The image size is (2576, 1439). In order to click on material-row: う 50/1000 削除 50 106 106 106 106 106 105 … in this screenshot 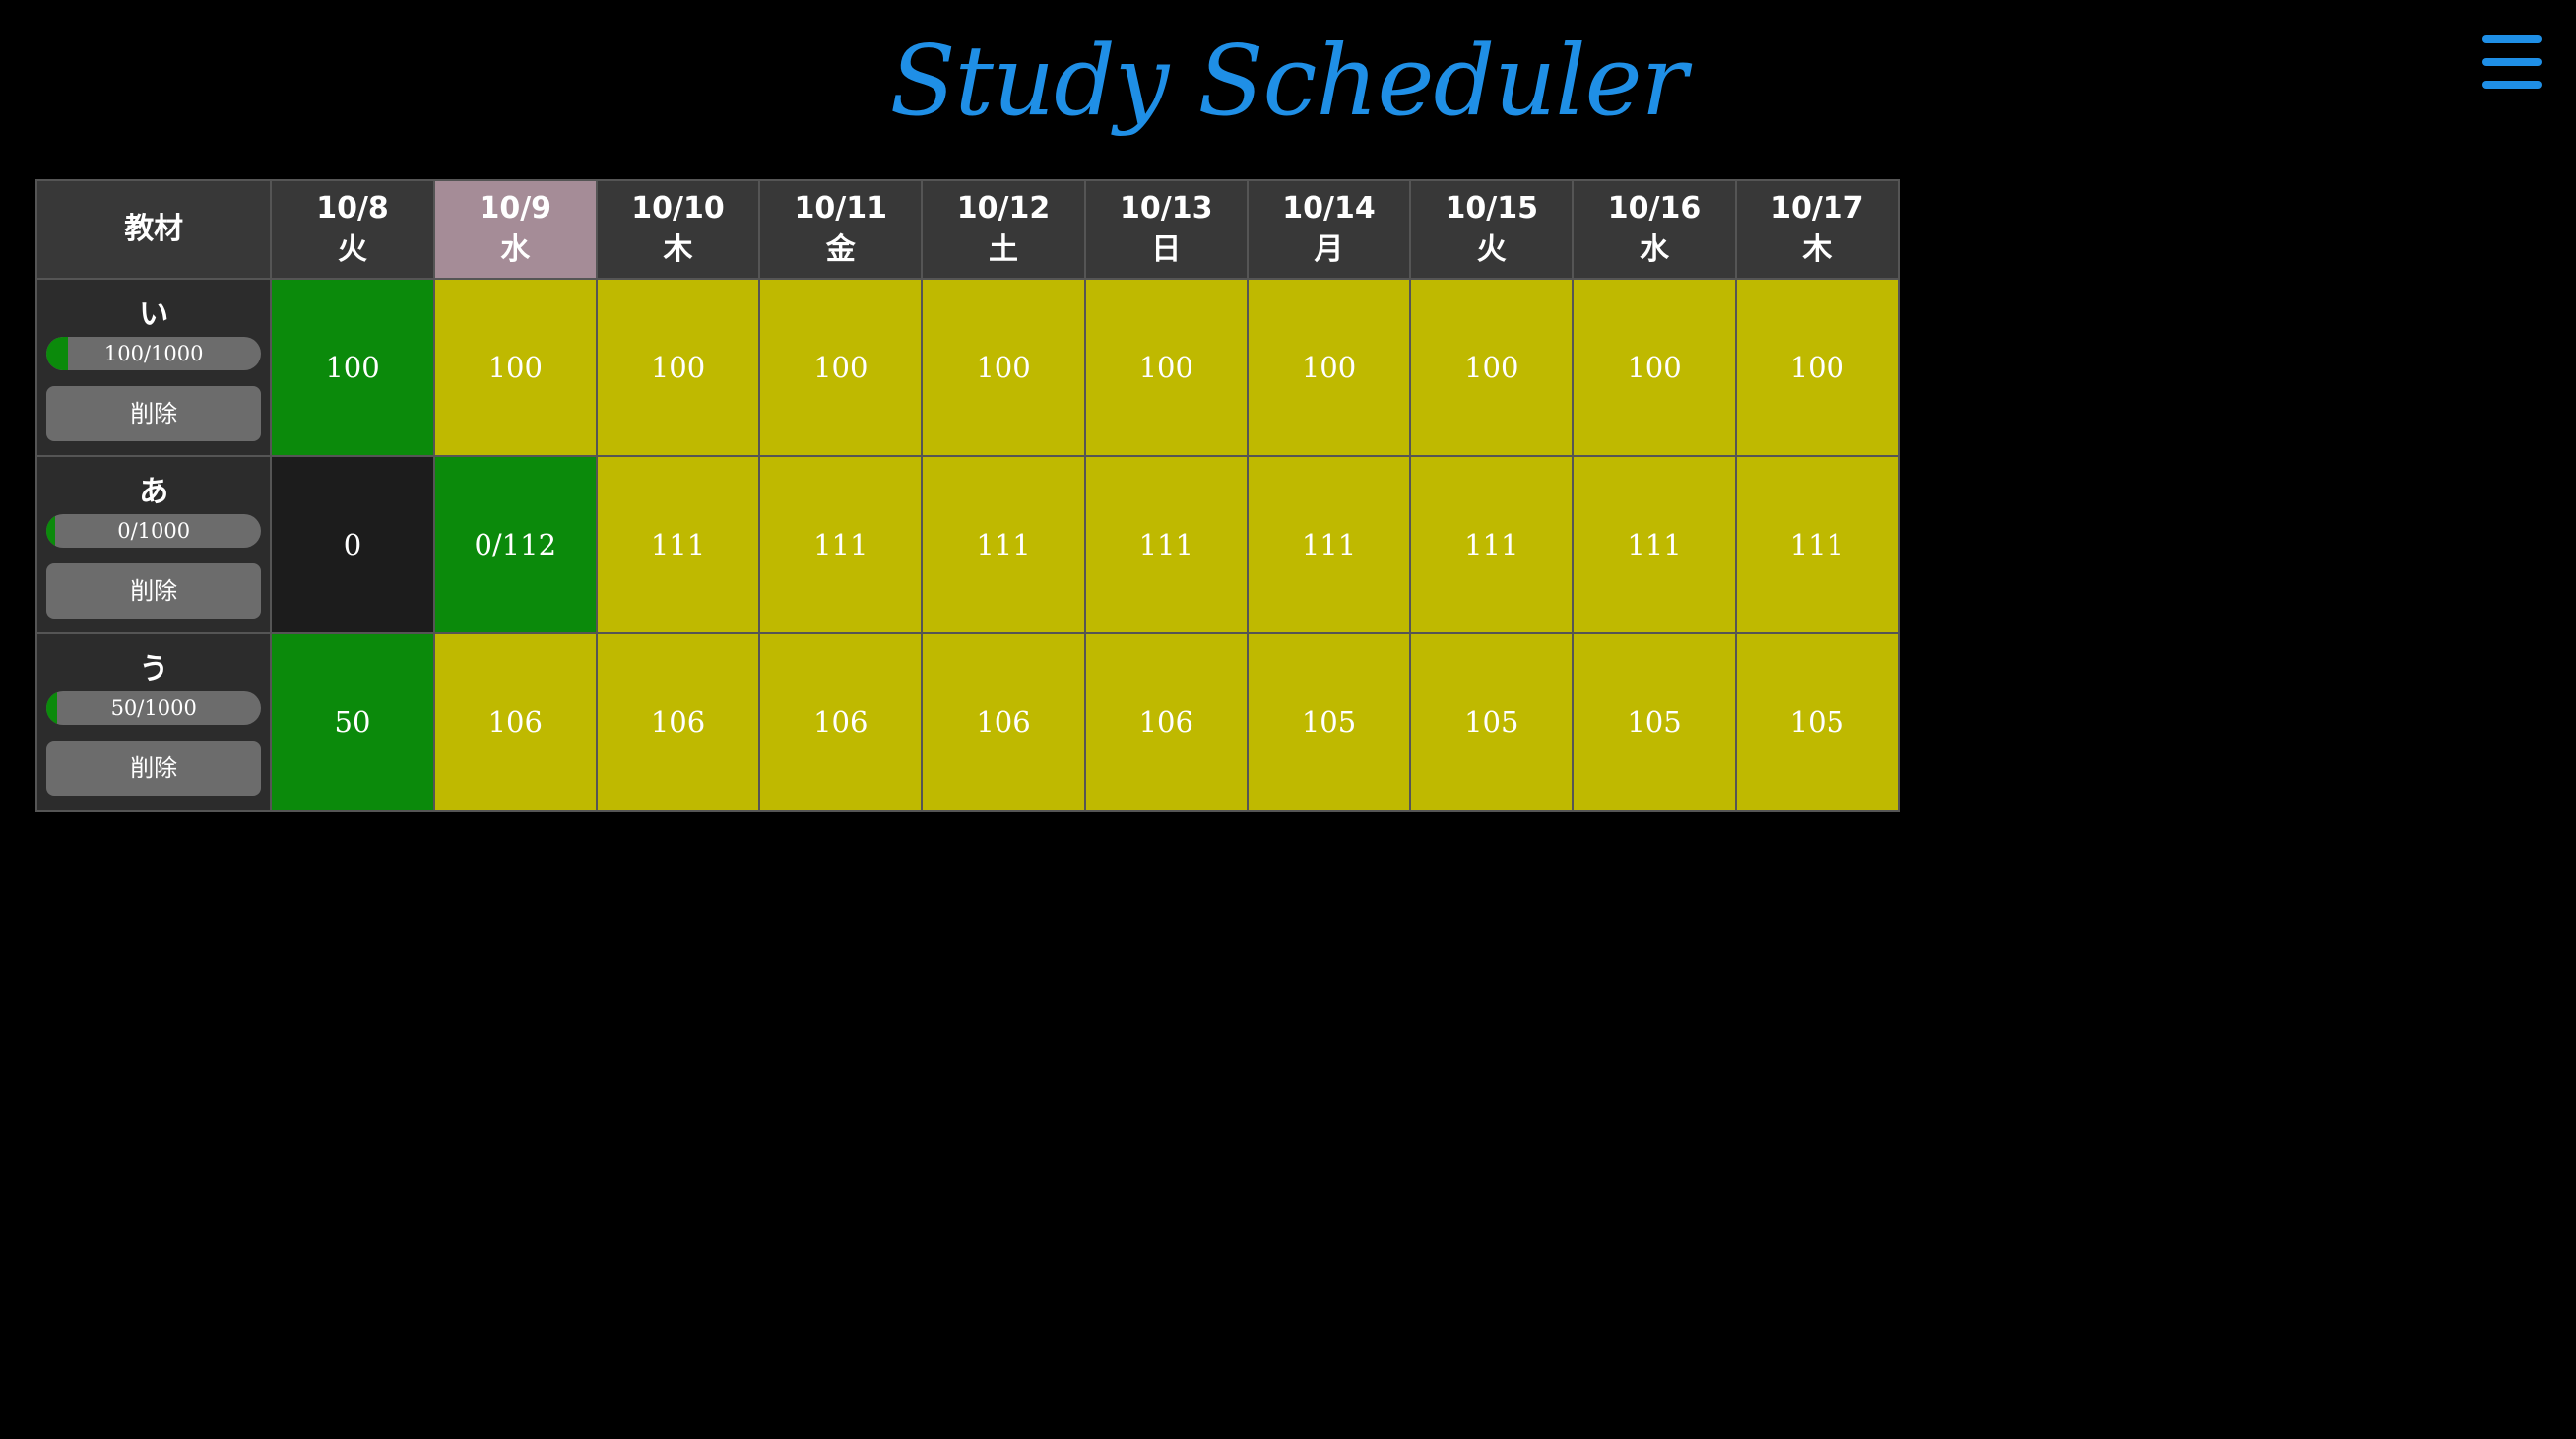, I will do `click(967, 722)`.